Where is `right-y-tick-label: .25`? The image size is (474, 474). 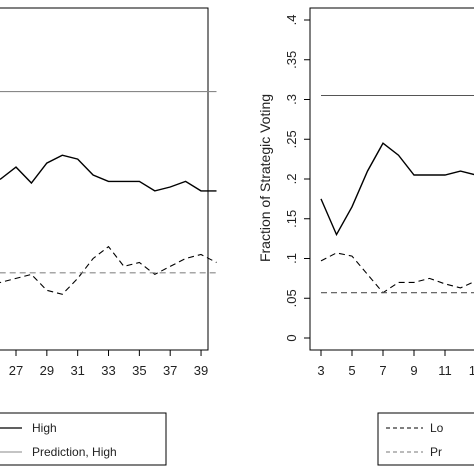 right-y-tick-label: .25 is located at coordinates (291, 139).